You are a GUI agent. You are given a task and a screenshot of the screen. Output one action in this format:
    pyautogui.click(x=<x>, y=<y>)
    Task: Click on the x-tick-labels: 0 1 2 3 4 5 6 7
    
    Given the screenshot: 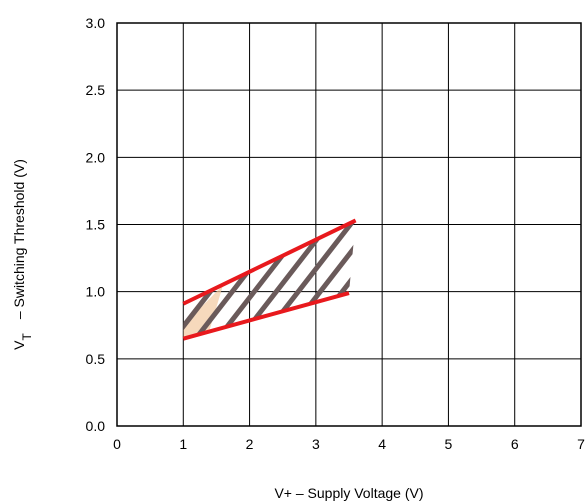 What is the action you would take?
    pyautogui.click(x=349, y=444)
    